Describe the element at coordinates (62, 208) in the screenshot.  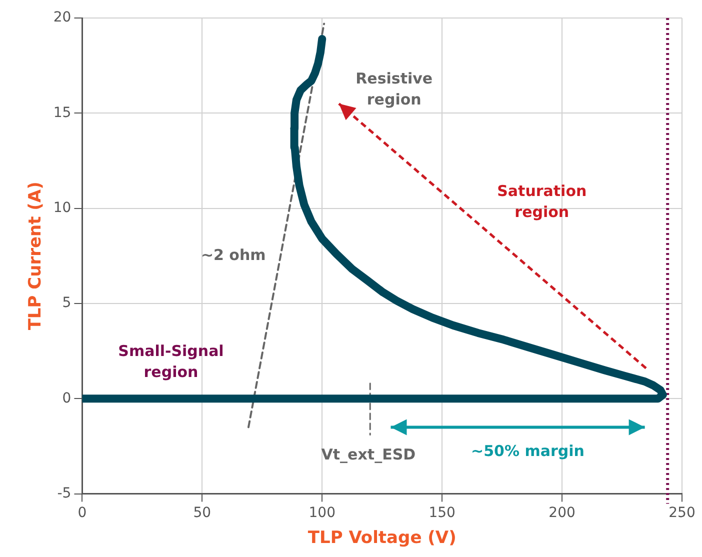
I see `y-tick-label: 10` at that location.